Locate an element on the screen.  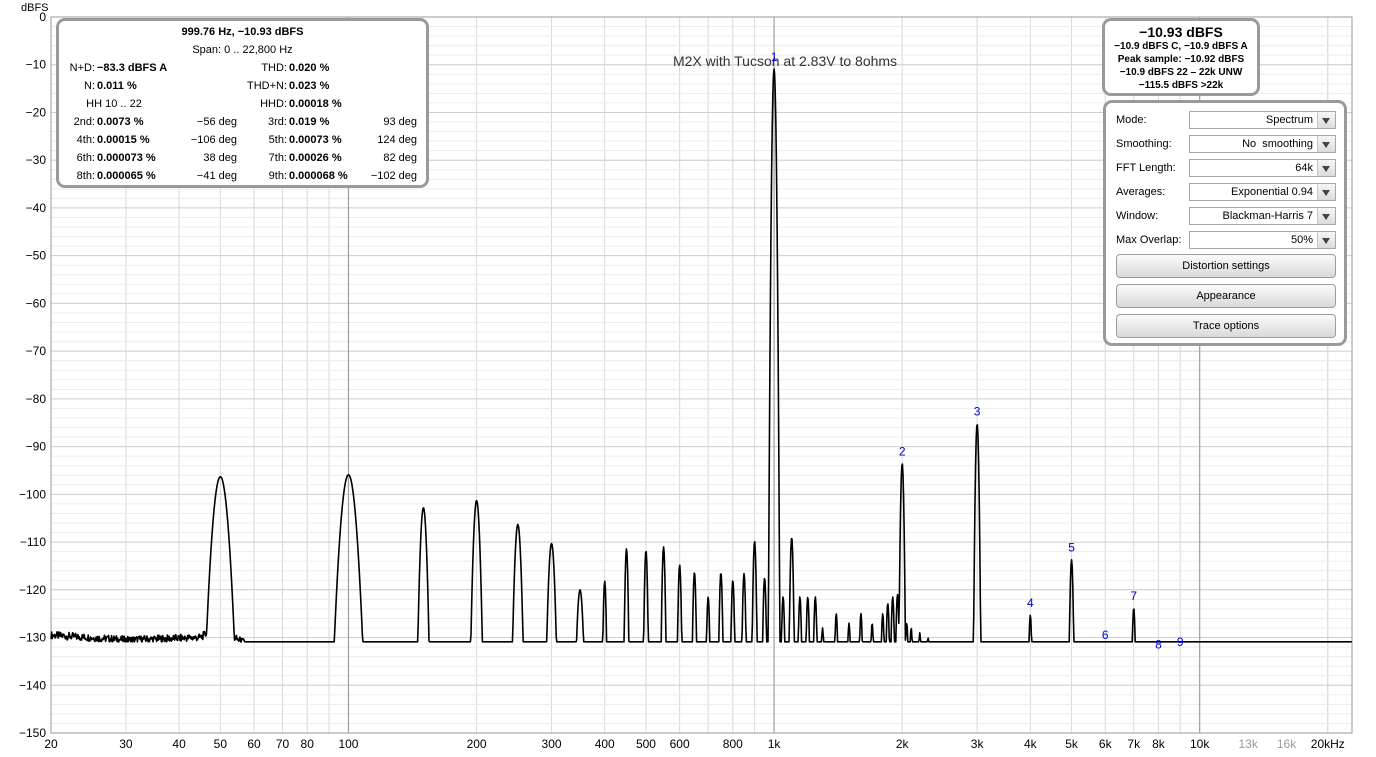
smoothing-row: Smoothing: No smoothing is located at coordinates (1226, 145).